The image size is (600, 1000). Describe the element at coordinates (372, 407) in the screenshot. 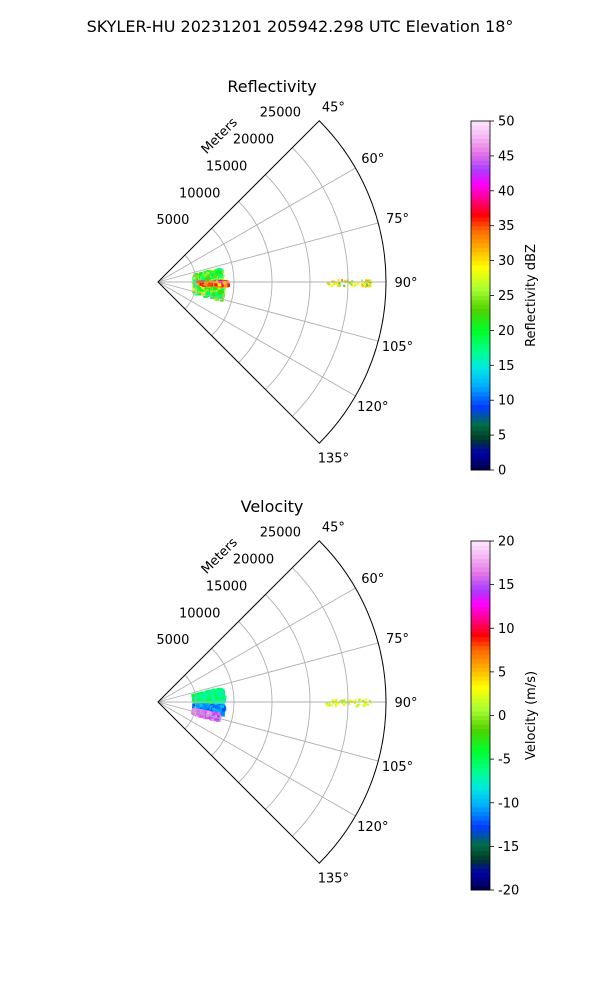

I see `azimuth-tick-label: 120°` at that location.